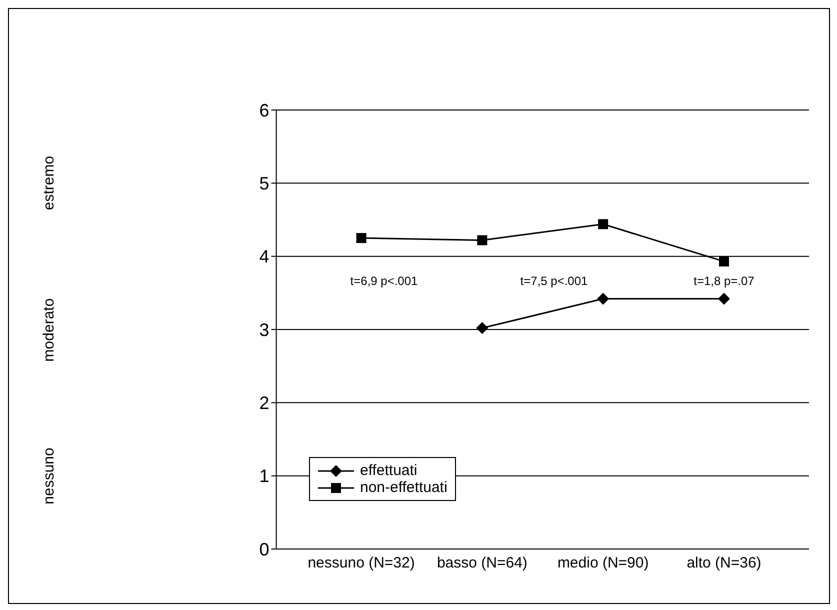  I want to click on y-tick-label: 6, so click(264, 110).